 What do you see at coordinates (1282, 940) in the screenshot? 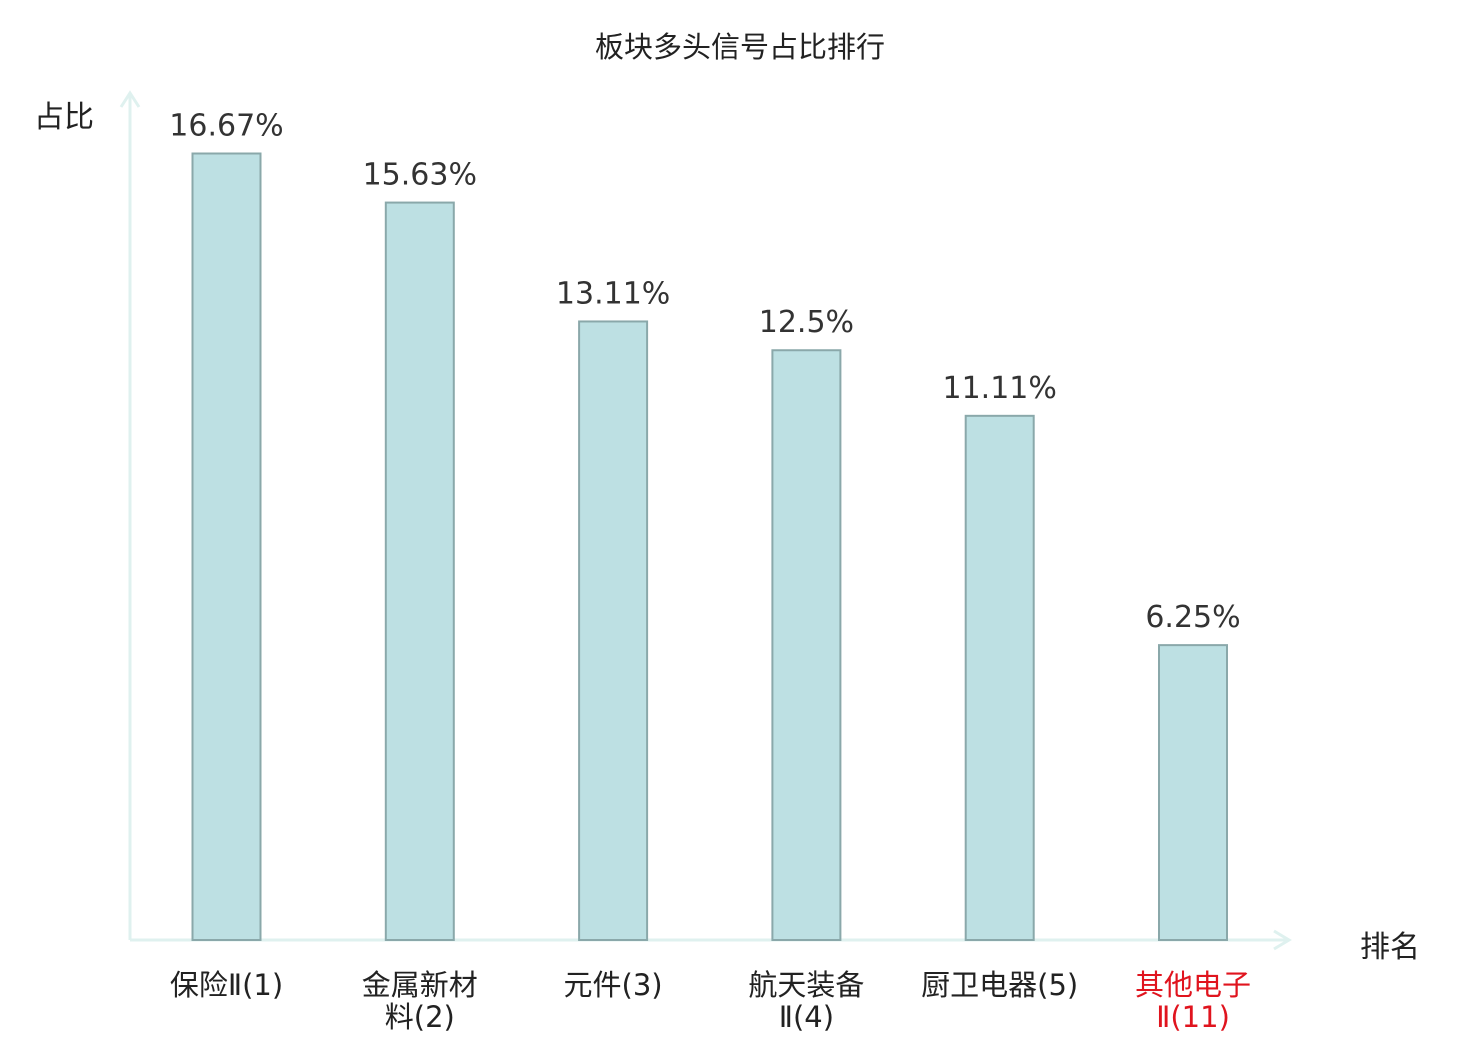
I see `x-axis-arrow` at bounding box center [1282, 940].